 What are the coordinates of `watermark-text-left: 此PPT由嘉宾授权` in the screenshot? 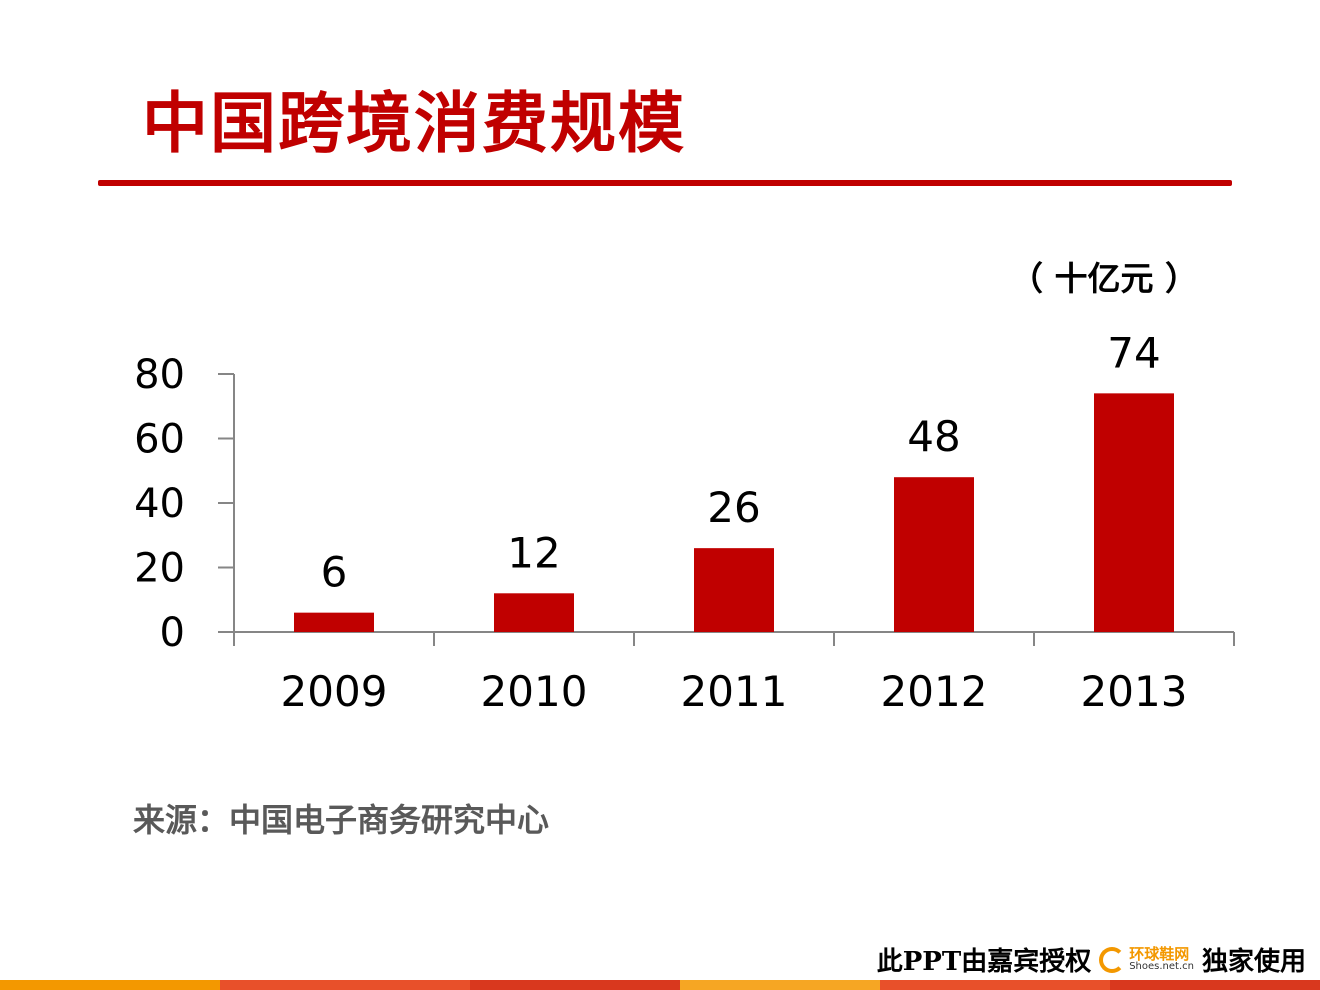 It's located at (984, 962).